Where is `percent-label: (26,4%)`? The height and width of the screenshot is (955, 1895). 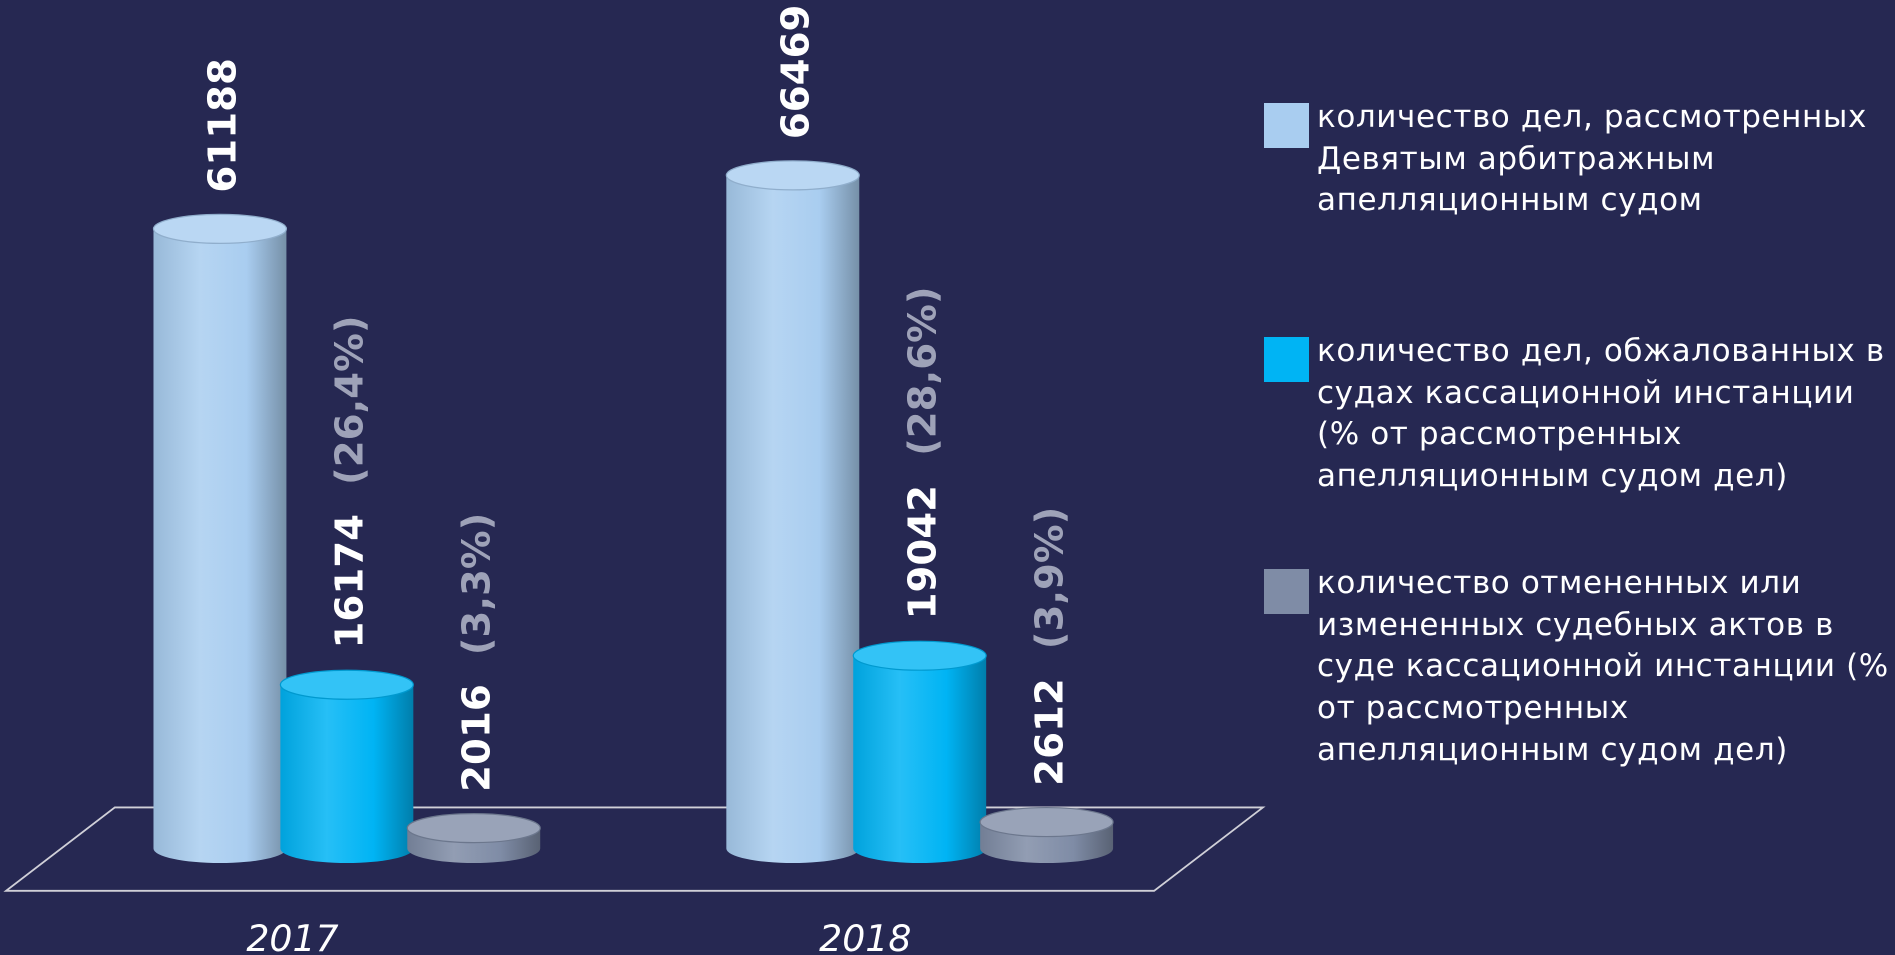 percent-label: (26,4%) is located at coordinates (350, 400).